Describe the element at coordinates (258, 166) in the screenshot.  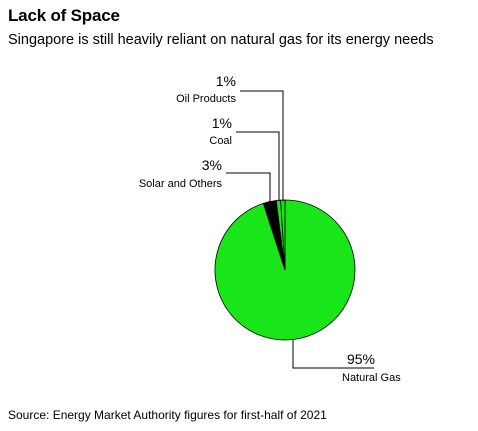
I see `leader-line-coal` at that location.